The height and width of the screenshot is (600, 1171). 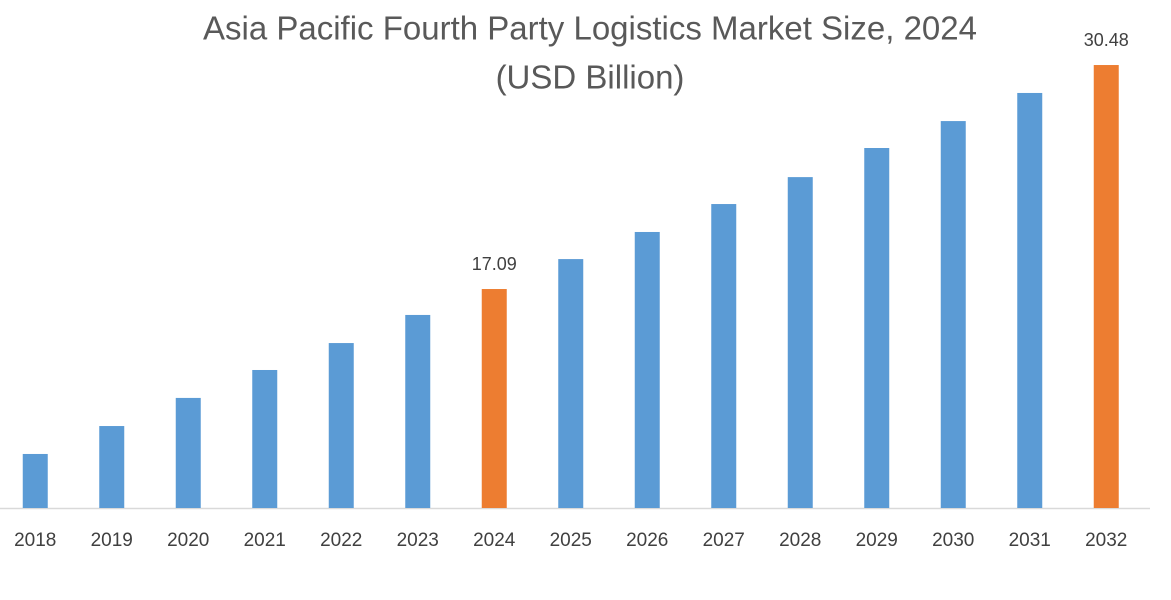 I want to click on data-label: 17.09, so click(x=494, y=264).